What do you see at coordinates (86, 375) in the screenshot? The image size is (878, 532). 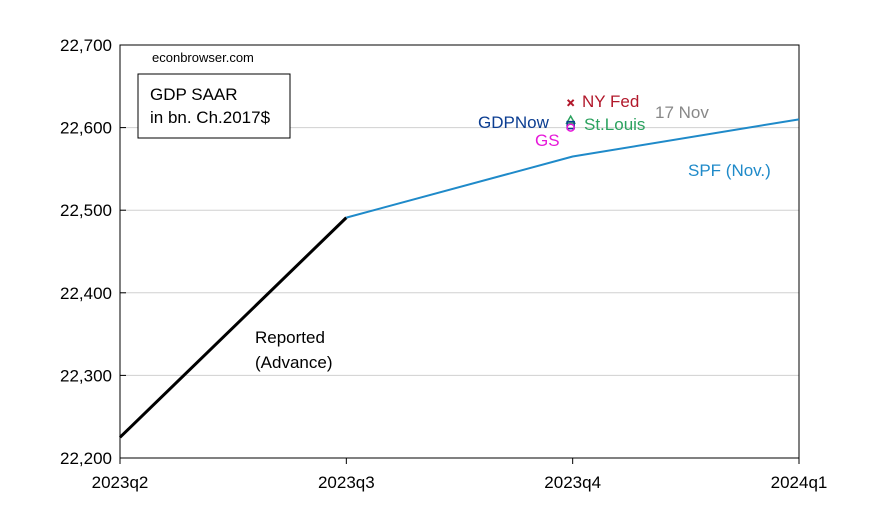 I see `y-tick-label: 22,300` at bounding box center [86, 375].